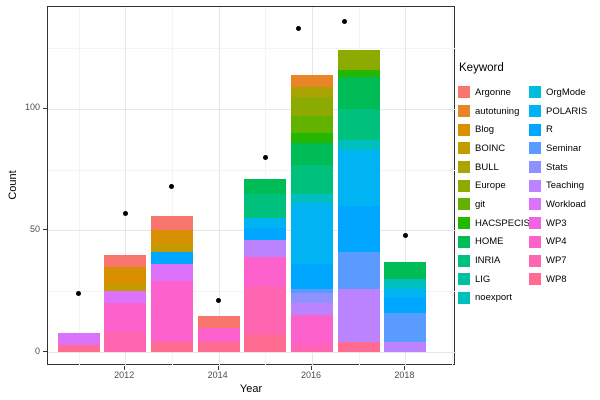  I want to click on legend-item-POLARIS: POLARIS, so click(564, 111).